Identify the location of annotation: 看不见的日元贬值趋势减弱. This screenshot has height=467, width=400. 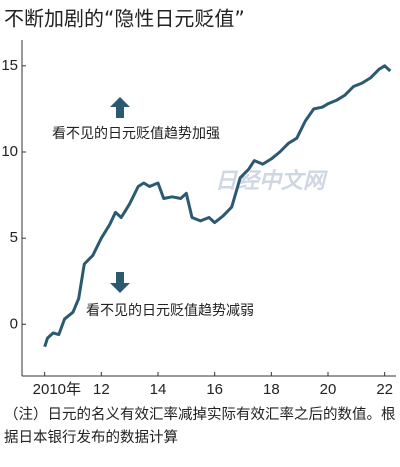
(170, 311).